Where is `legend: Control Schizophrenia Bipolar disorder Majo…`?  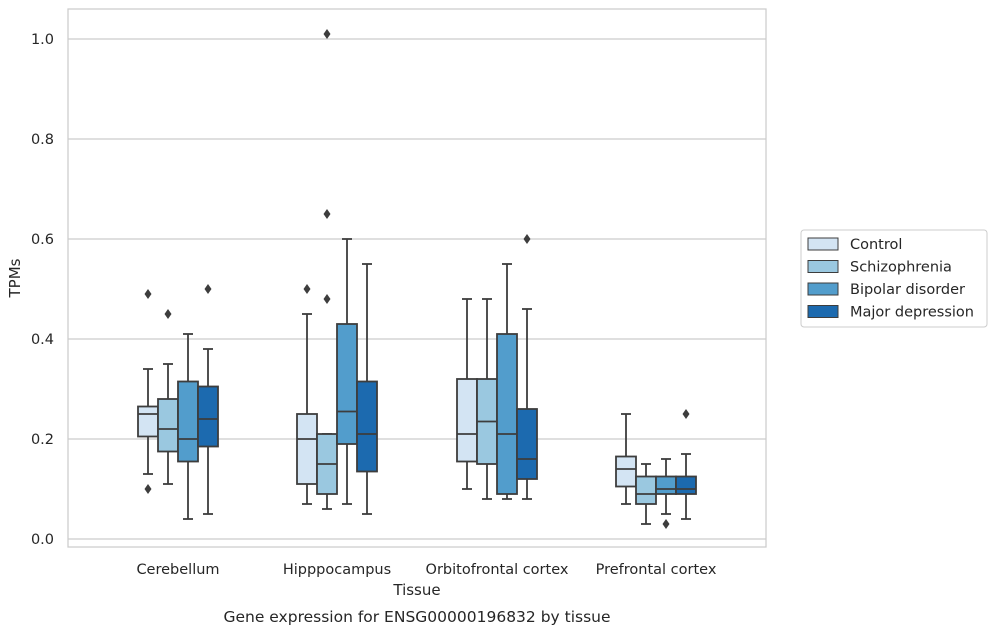 legend: Control Schizophrenia Bipolar disorder Majo… is located at coordinates (894, 278).